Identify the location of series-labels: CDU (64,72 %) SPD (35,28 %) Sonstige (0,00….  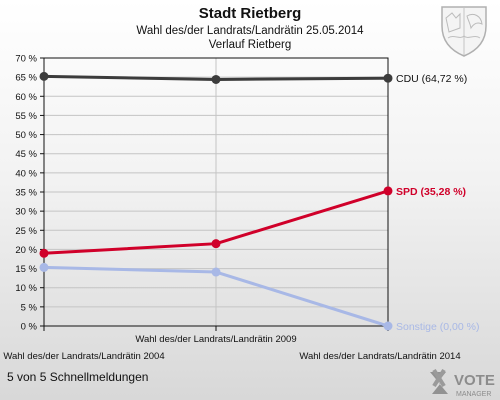
(437, 203).